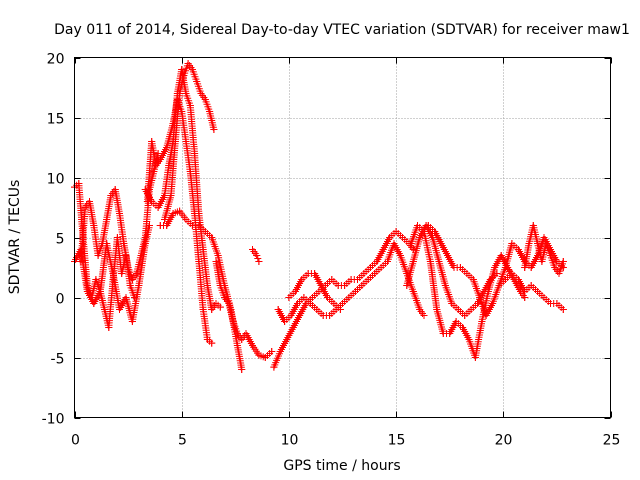  What do you see at coordinates (60, 240) in the screenshot?
I see `y-tick-label: 5` at bounding box center [60, 240].